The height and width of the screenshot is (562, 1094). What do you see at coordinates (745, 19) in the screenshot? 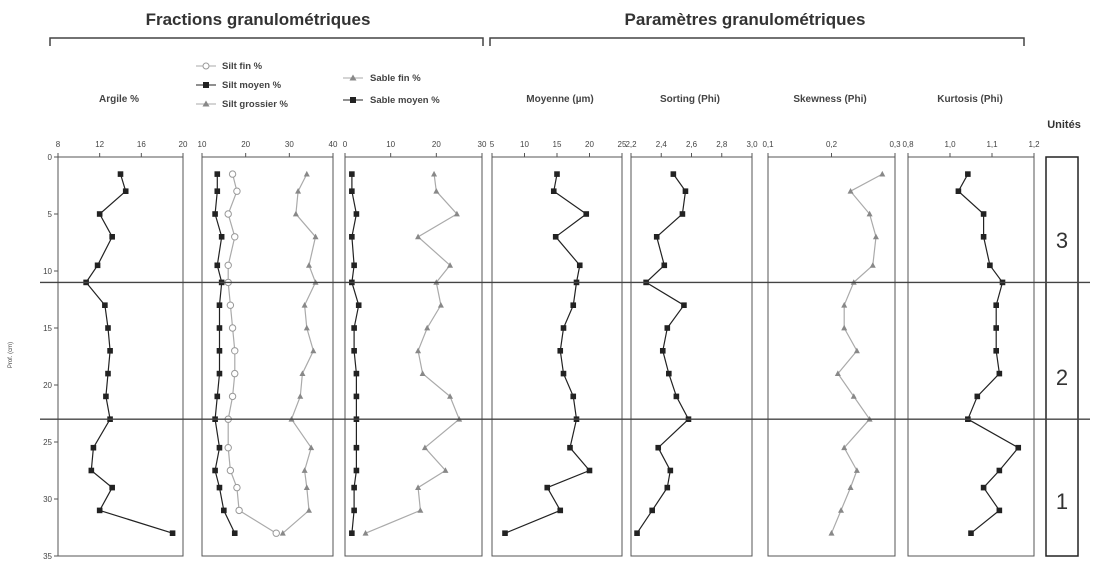
I see `parametres-group-title: Paramètres granulométriques` at bounding box center [745, 19].